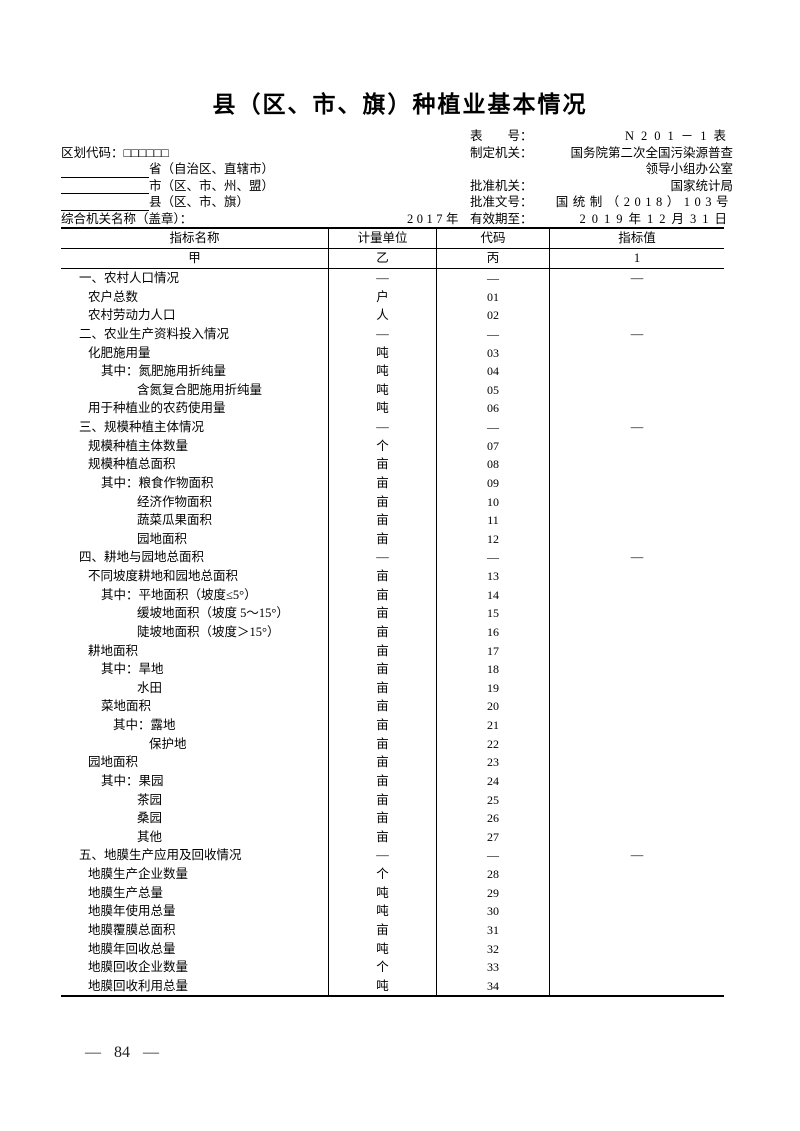 Image resolution: width=800 pixels, height=1131 pixels. I want to click on indicator-name-cell: 地膜回收利用总量, so click(195, 986).